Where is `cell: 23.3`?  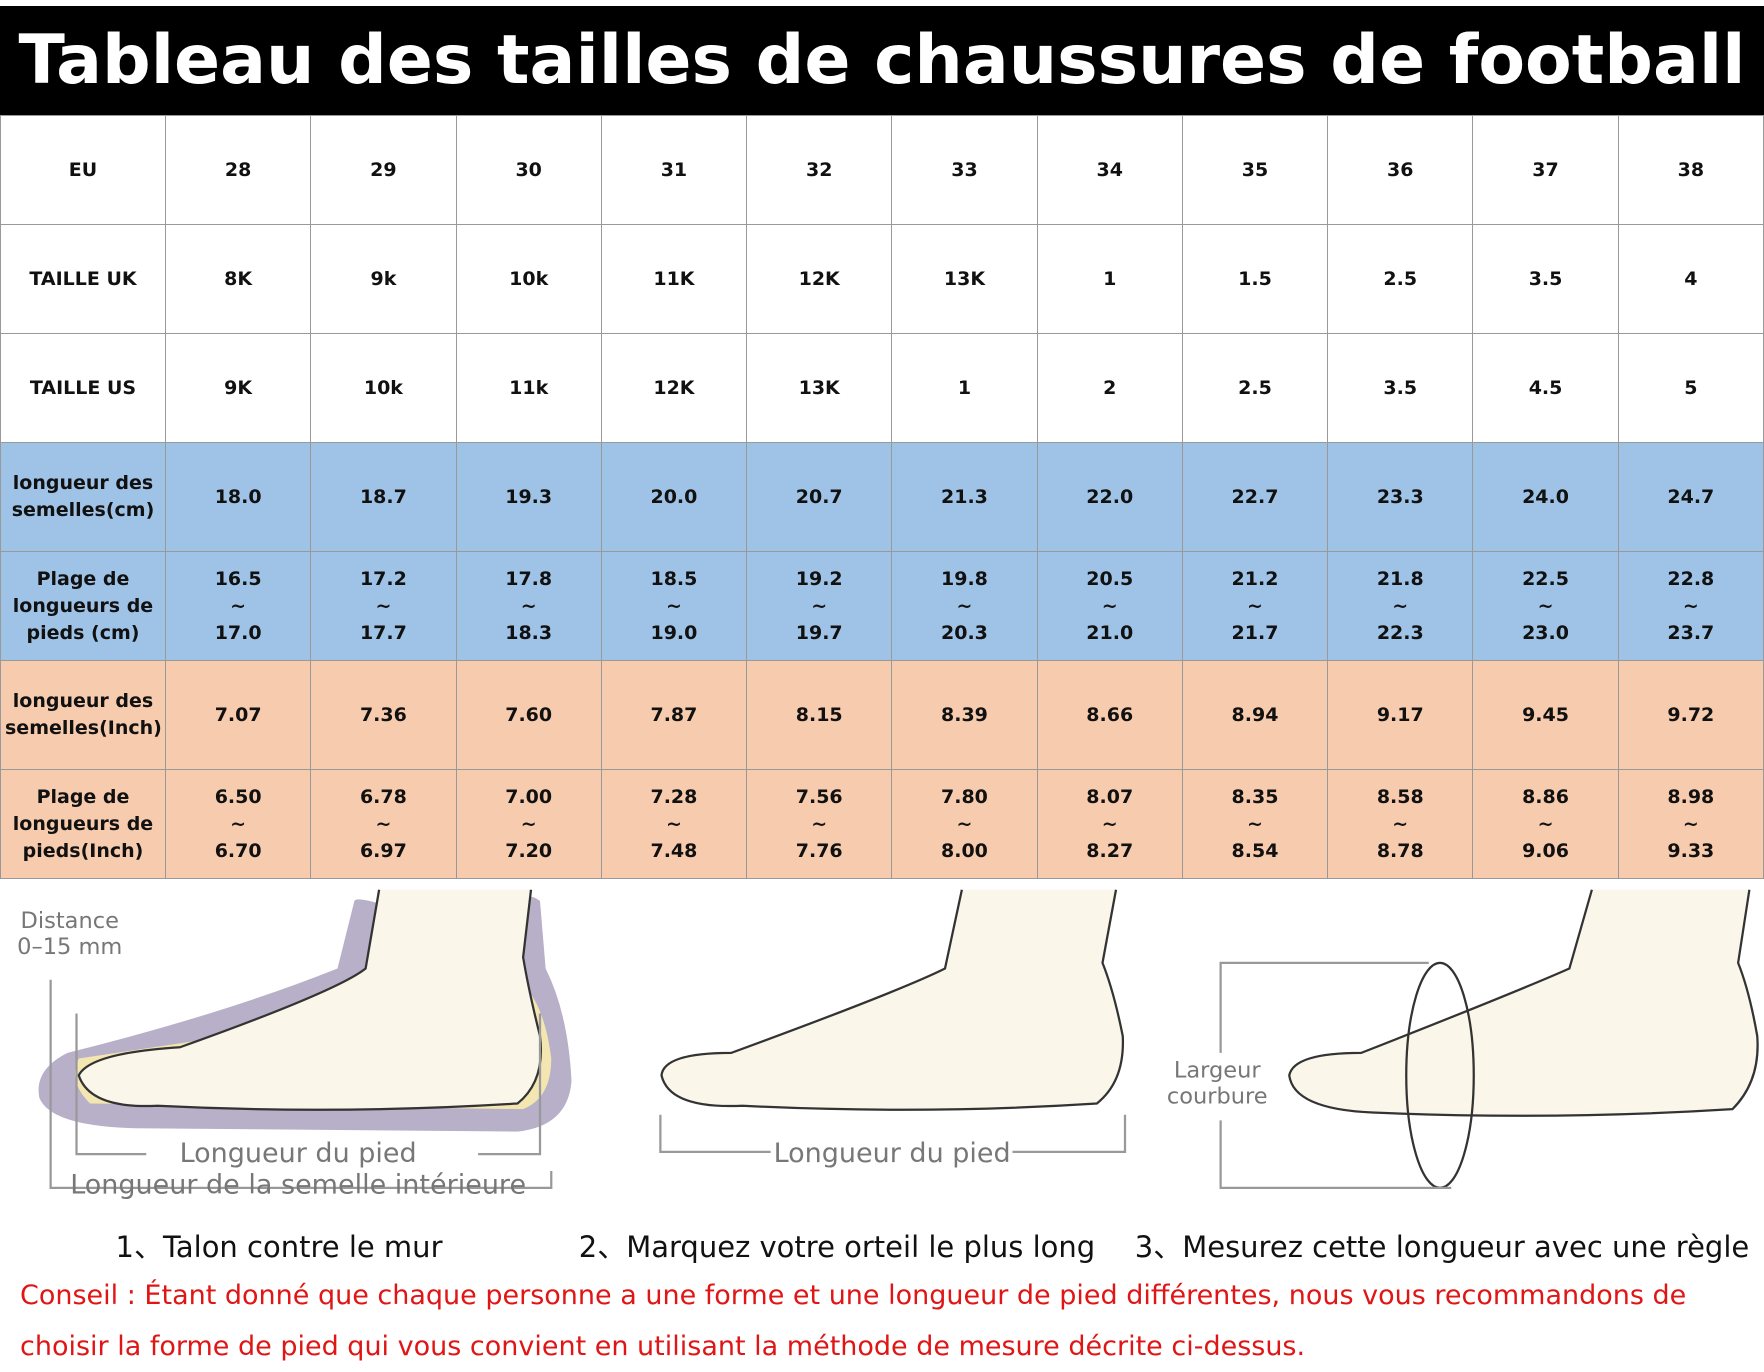
cell: 23.3 is located at coordinates (1400, 497).